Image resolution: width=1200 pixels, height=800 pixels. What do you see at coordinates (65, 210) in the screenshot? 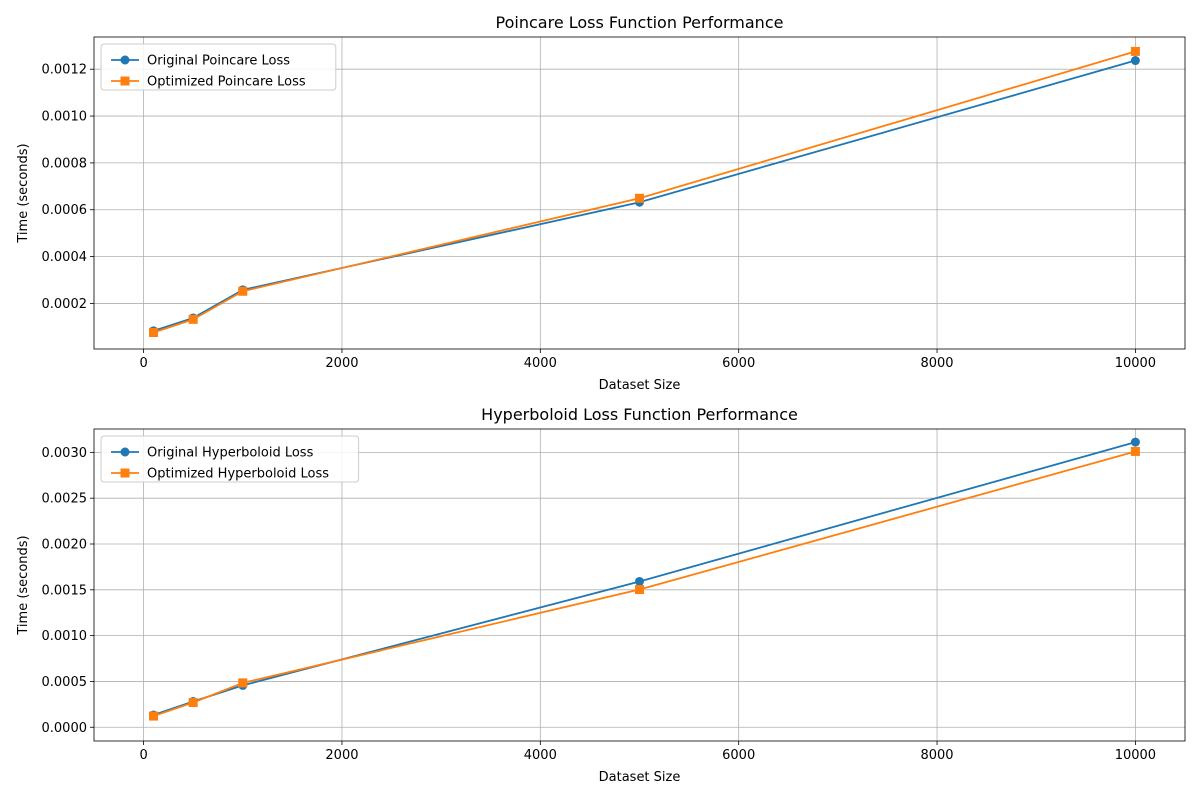
I see `y-tick-label: 0.0006` at bounding box center [65, 210].